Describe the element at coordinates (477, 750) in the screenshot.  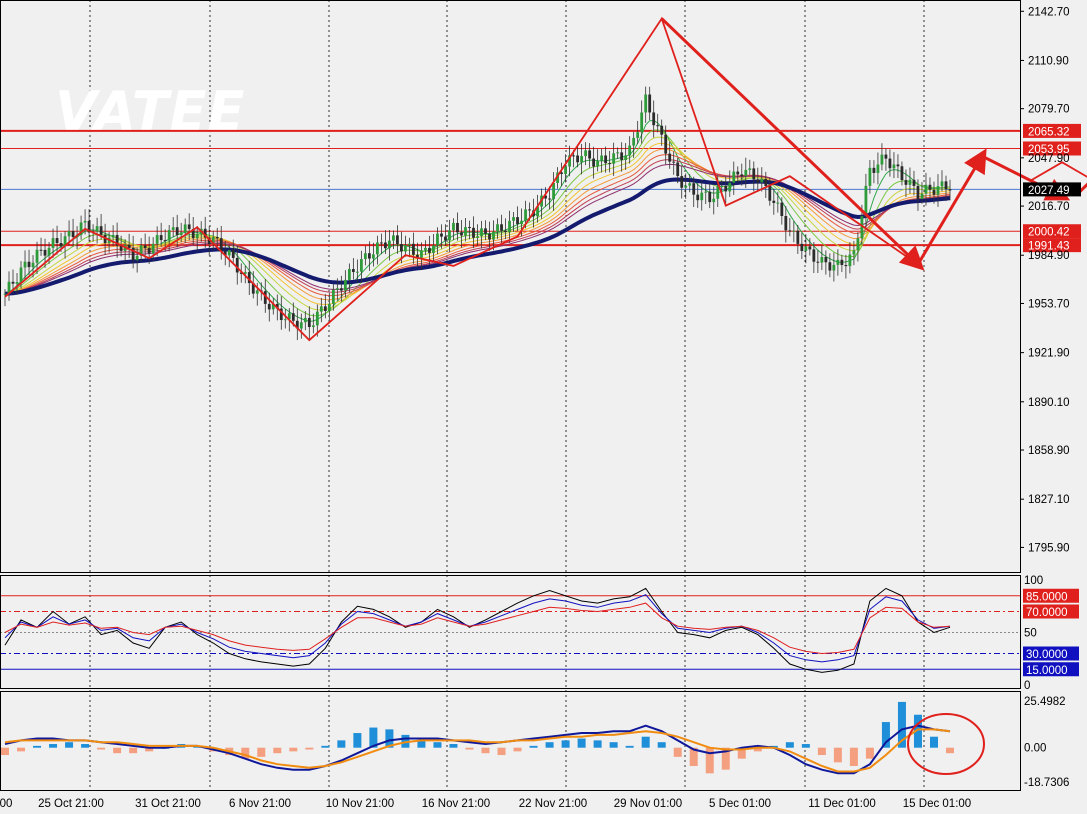
I see `macd-signal-series` at that location.